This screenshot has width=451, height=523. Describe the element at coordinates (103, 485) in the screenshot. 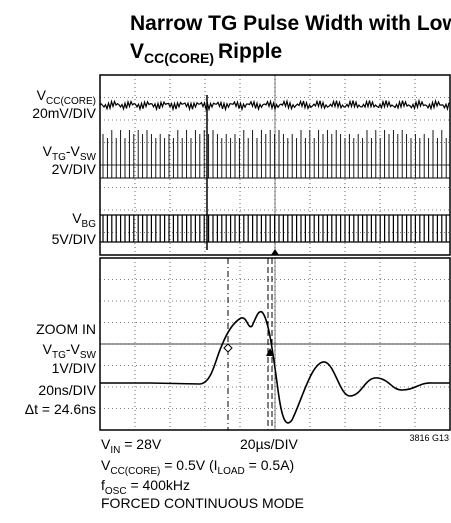

I see `t: f` at that location.